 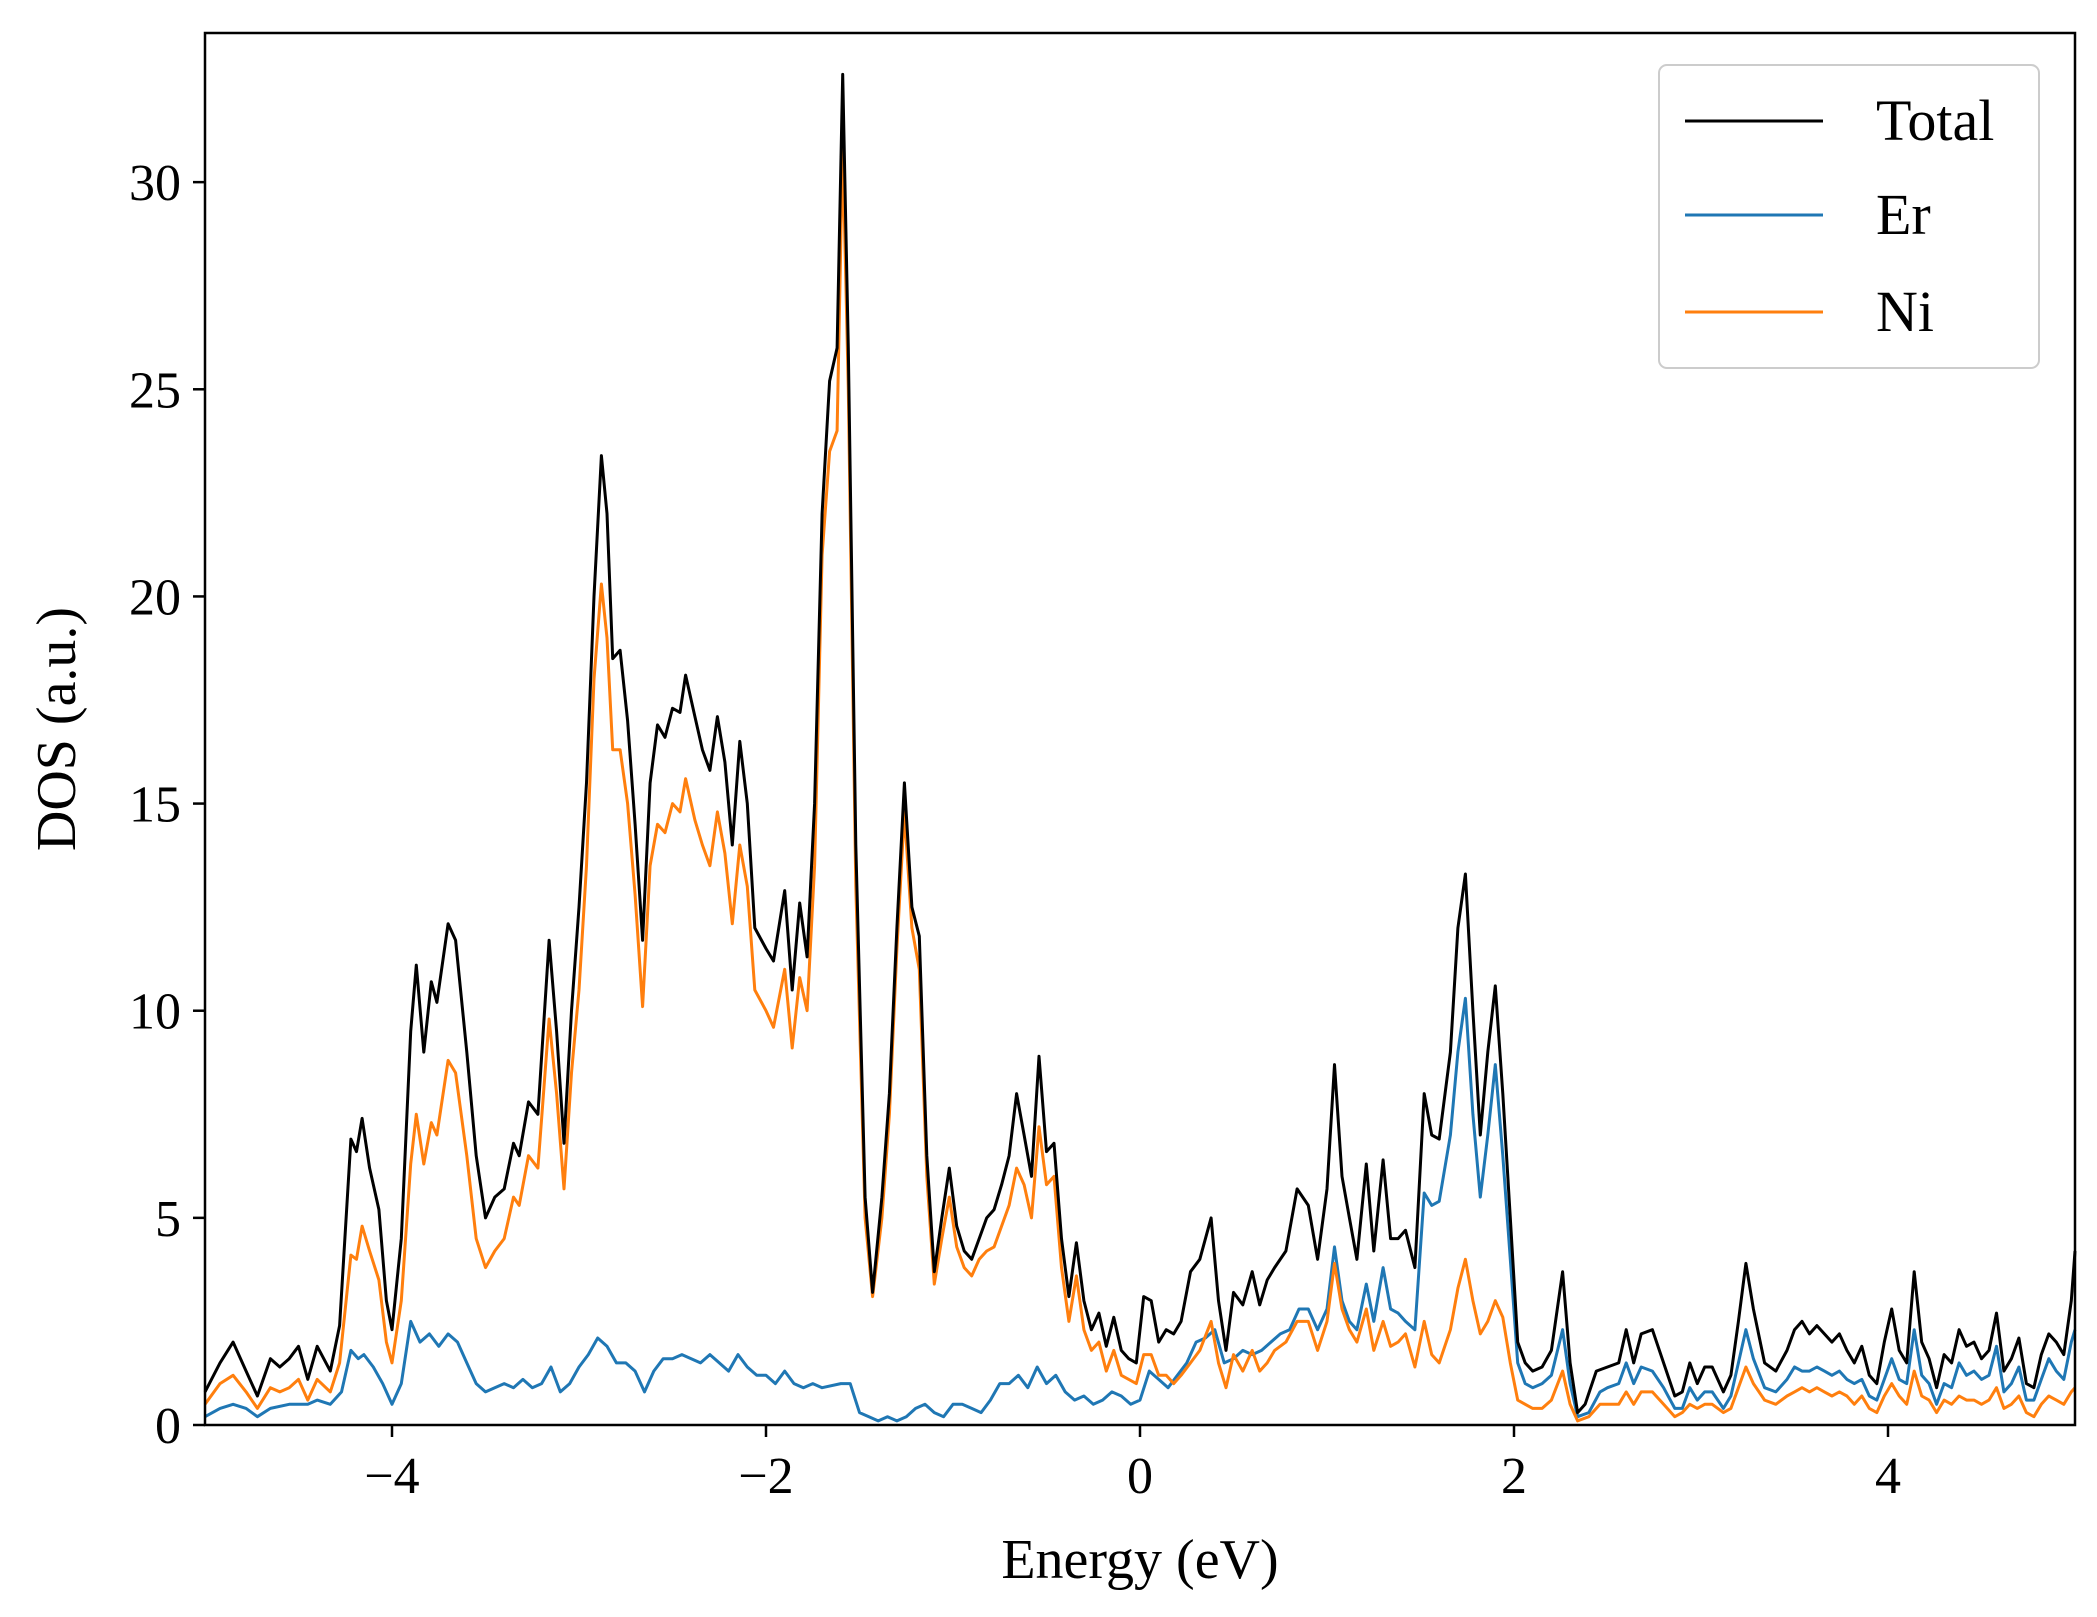 I want to click on legend-label-total: Total, so click(x=1935, y=120).